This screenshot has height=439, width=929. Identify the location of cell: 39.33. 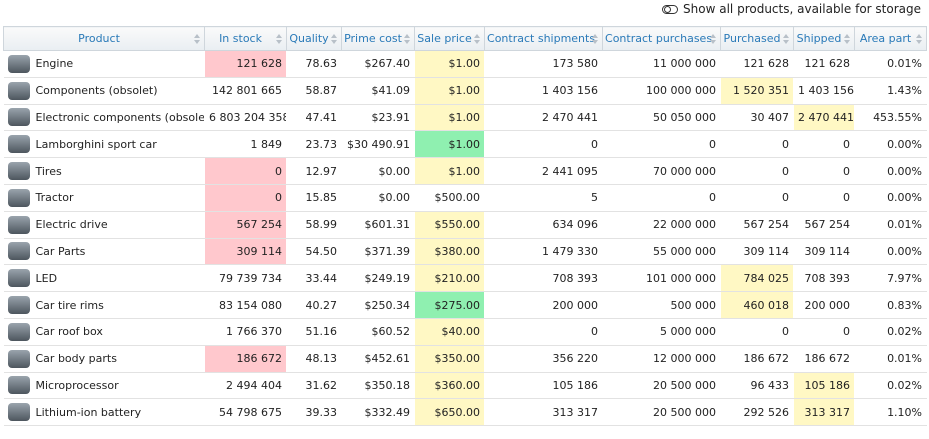
(314, 412).